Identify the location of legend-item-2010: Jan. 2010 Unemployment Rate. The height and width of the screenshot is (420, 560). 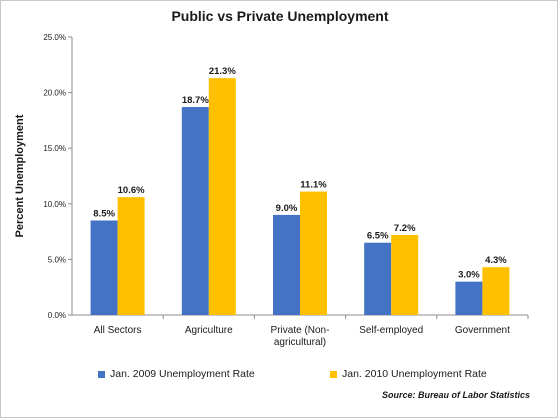
(408, 374).